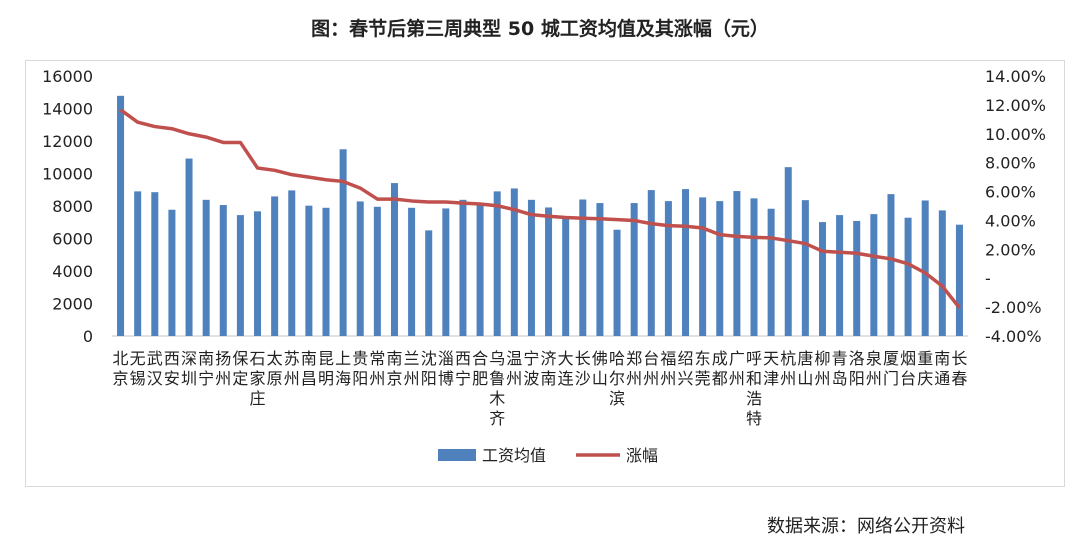 The width and height of the screenshot is (1080, 550). Describe the element at coordinates (531, 368) in the screenshot. I see `x-tick-label: 宁波` at that location.